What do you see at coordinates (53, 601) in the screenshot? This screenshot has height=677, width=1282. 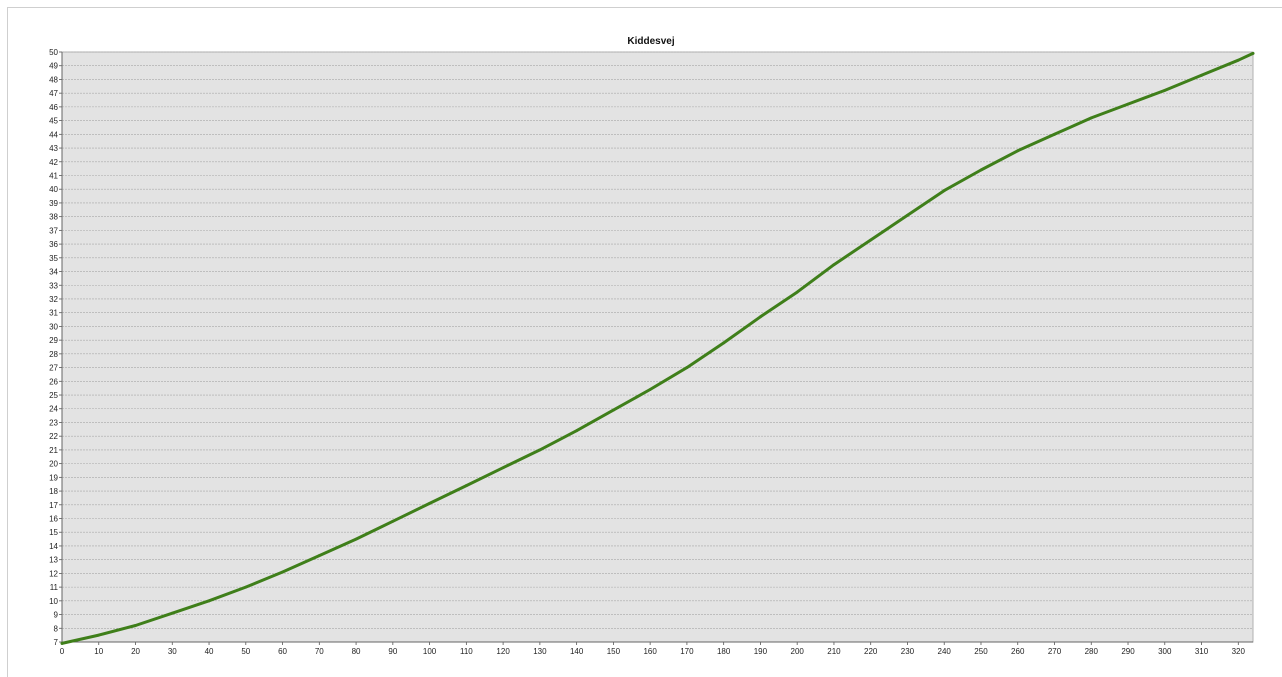 I see `y-tick-label: 10` at bounding box center [53, 601].